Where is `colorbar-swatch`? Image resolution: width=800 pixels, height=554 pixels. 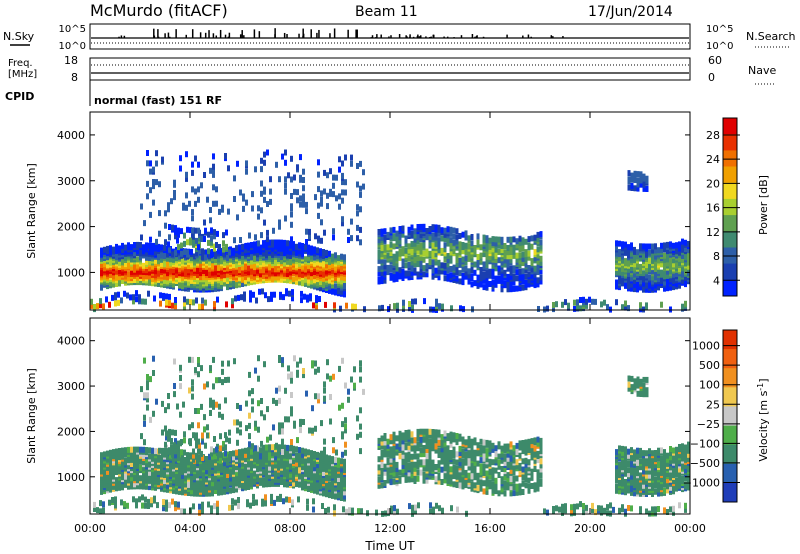
colorbar-swatch is located at coordinates (730, 175).